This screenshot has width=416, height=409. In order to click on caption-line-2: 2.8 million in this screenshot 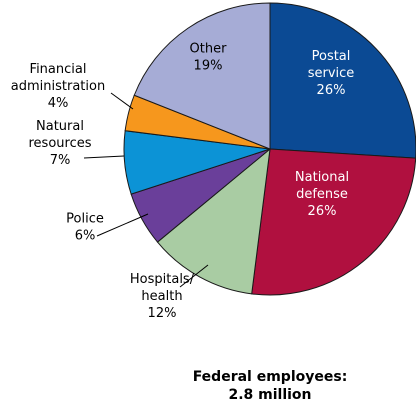, I will do `click(270, 395)`.